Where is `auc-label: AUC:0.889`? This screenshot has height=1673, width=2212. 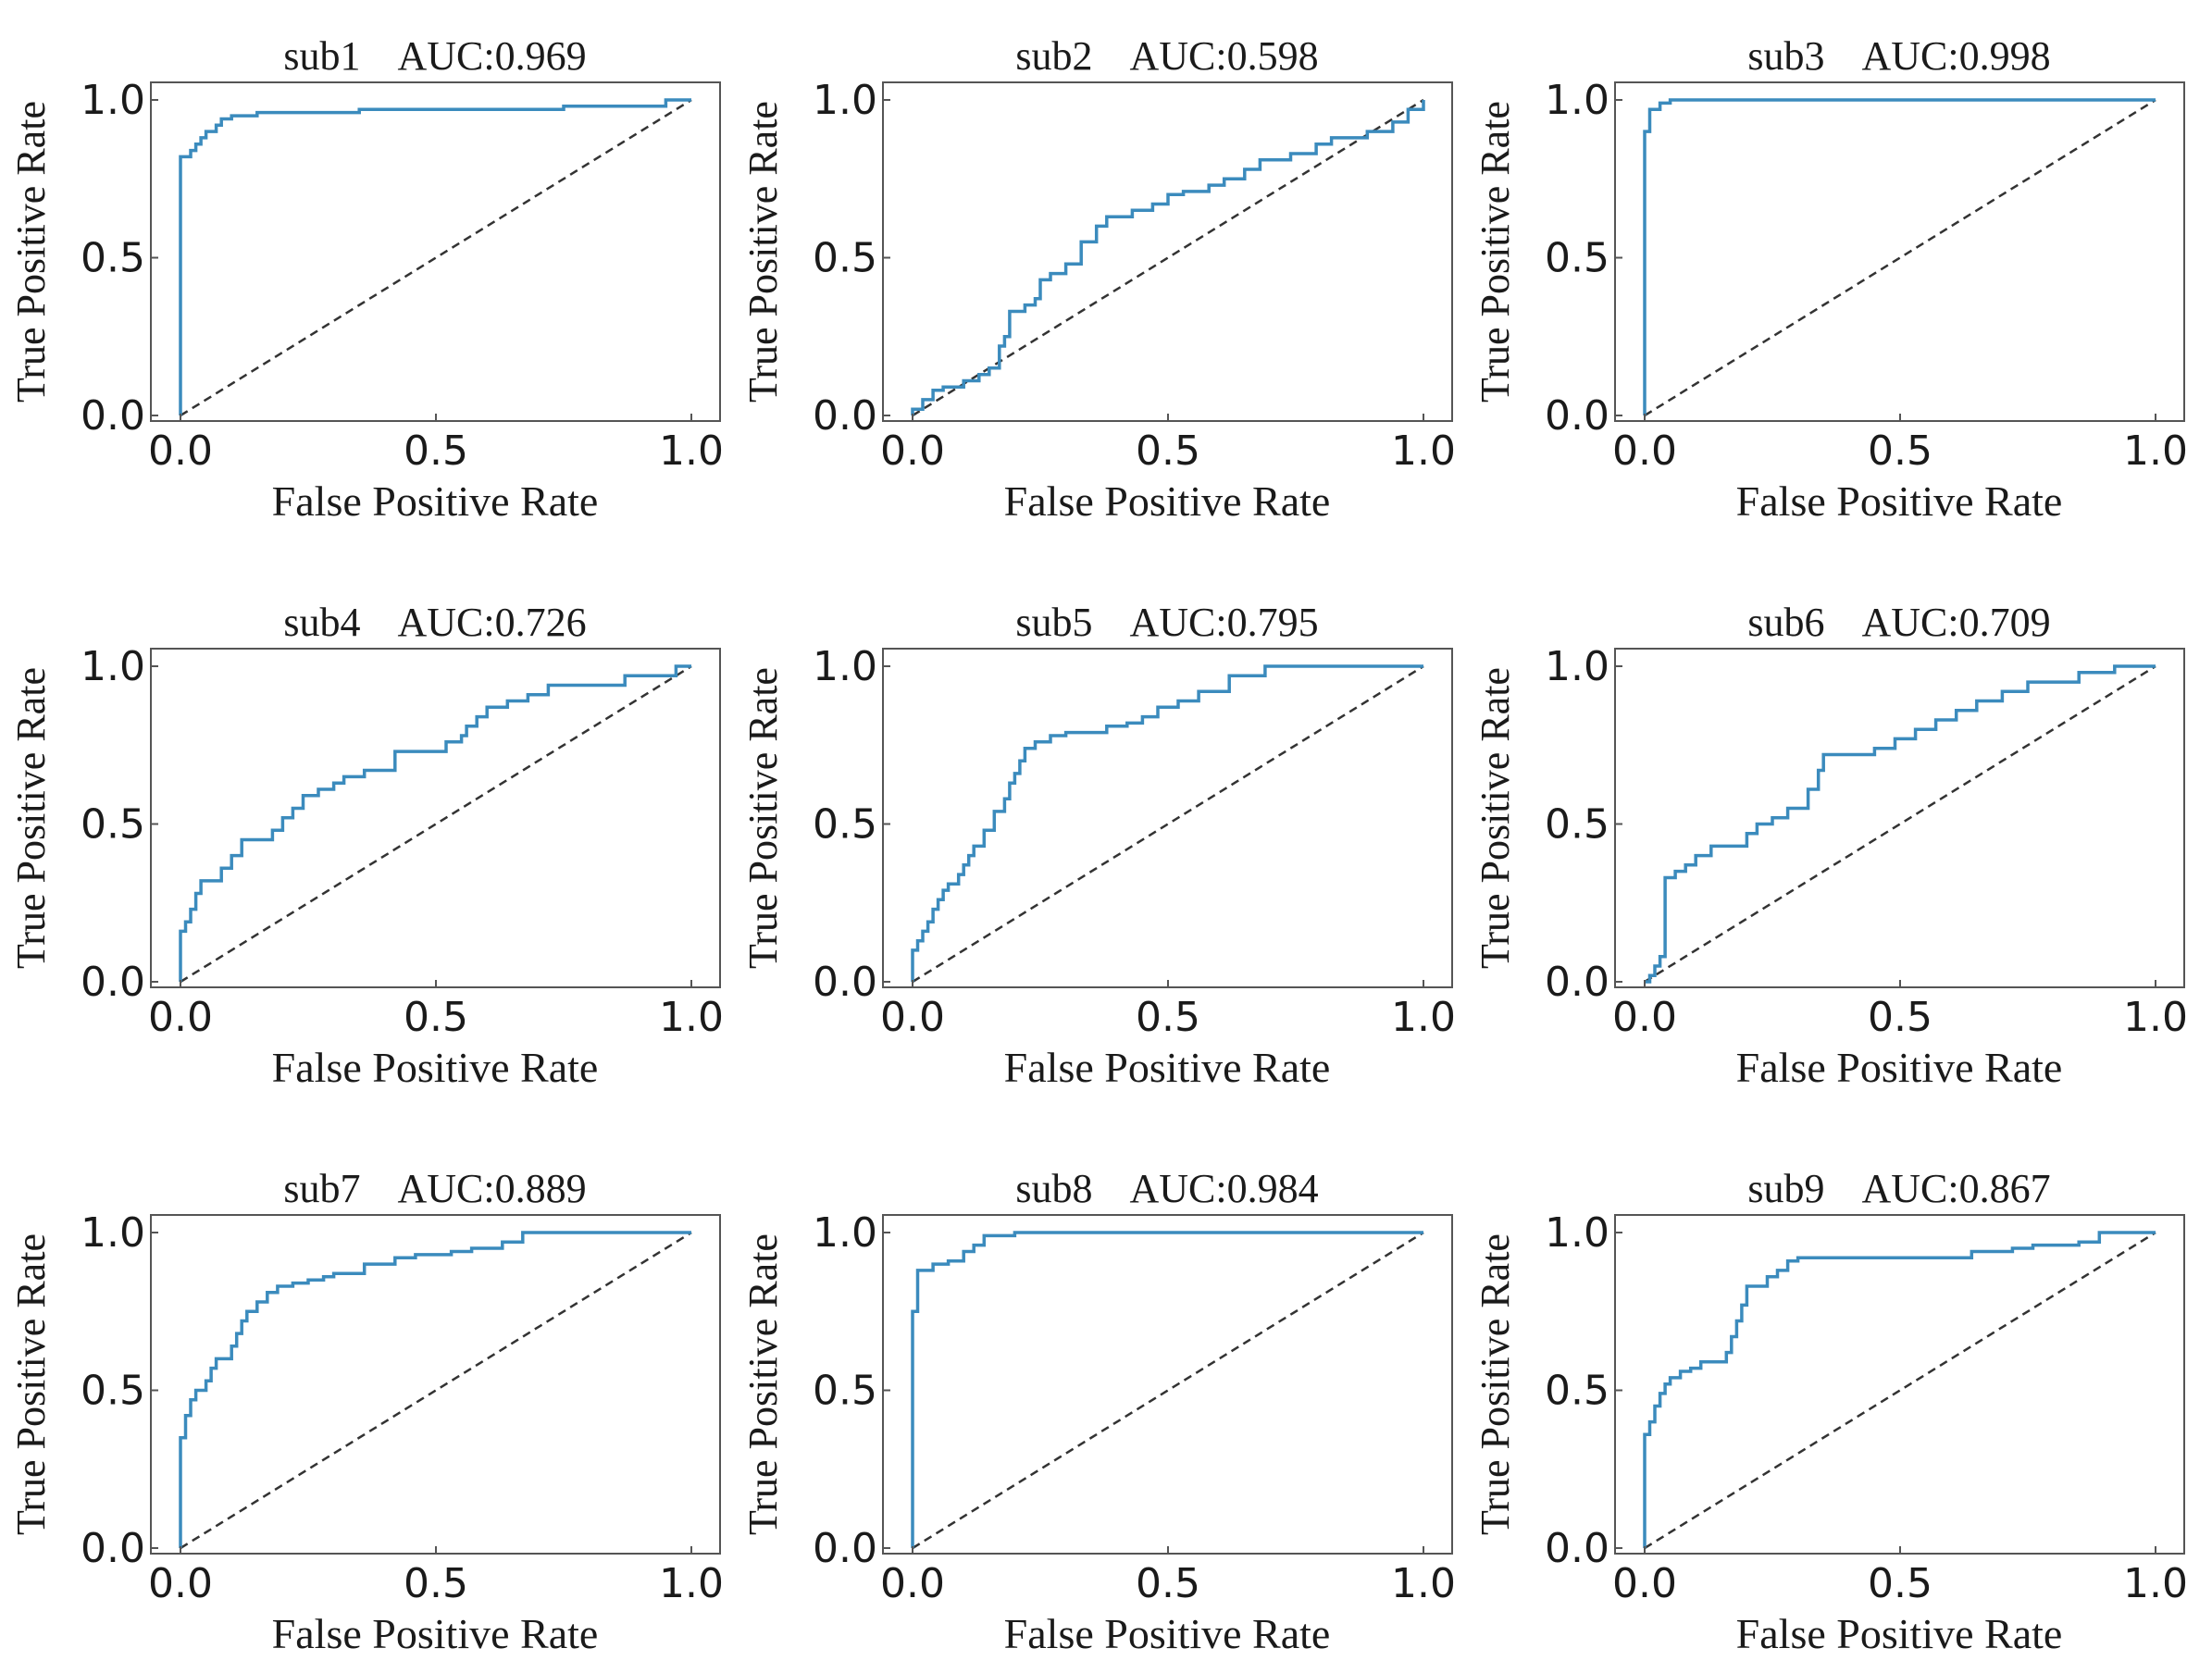
auc-label: AUC:0.889 is located at coordinates (492, 1188).